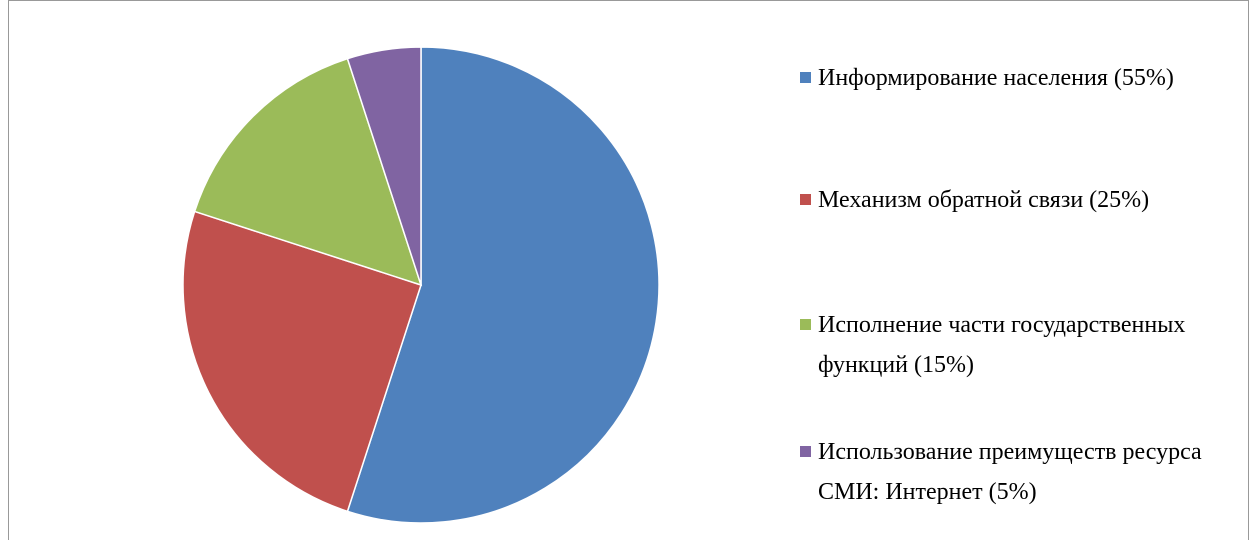 The image size is (1250, 540). I want to click on legend-entry: Использование преимуществ ресурса СМИ, so click(1015, 472).